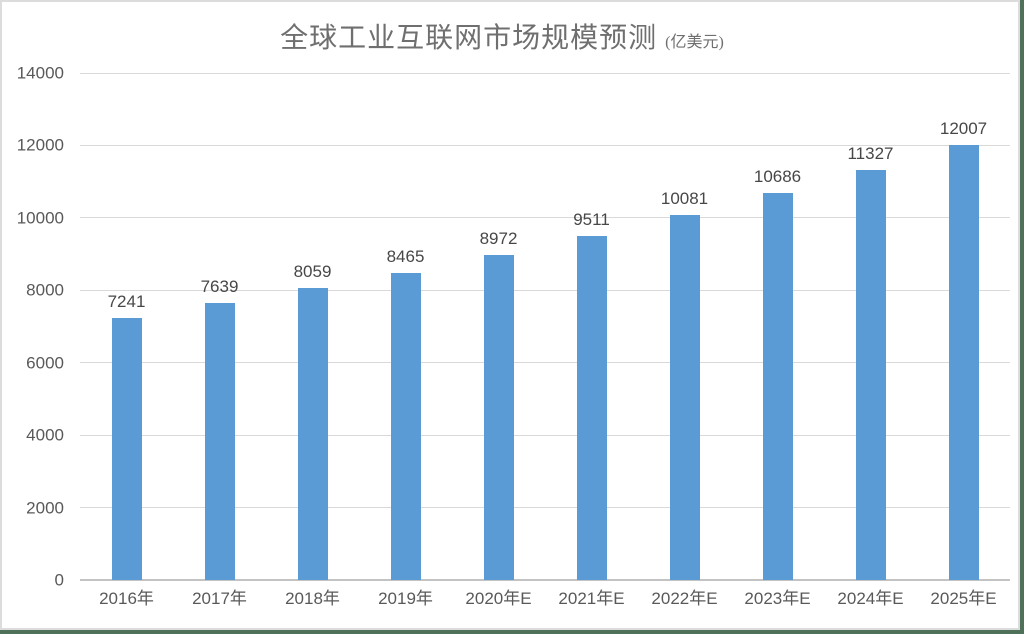 This screenshot has width=1024, height=634. Describe the element at coordinates (777, 598) in the screenshot. I see `x-tick-label: 2023年E` at that location.